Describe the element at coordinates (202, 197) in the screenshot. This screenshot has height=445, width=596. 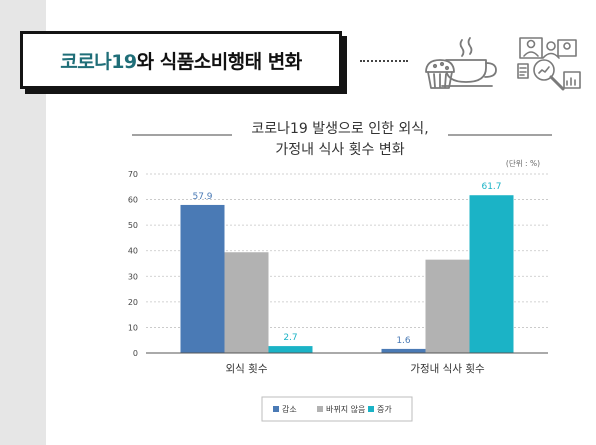
I see `data-label: 57.9` at that location.